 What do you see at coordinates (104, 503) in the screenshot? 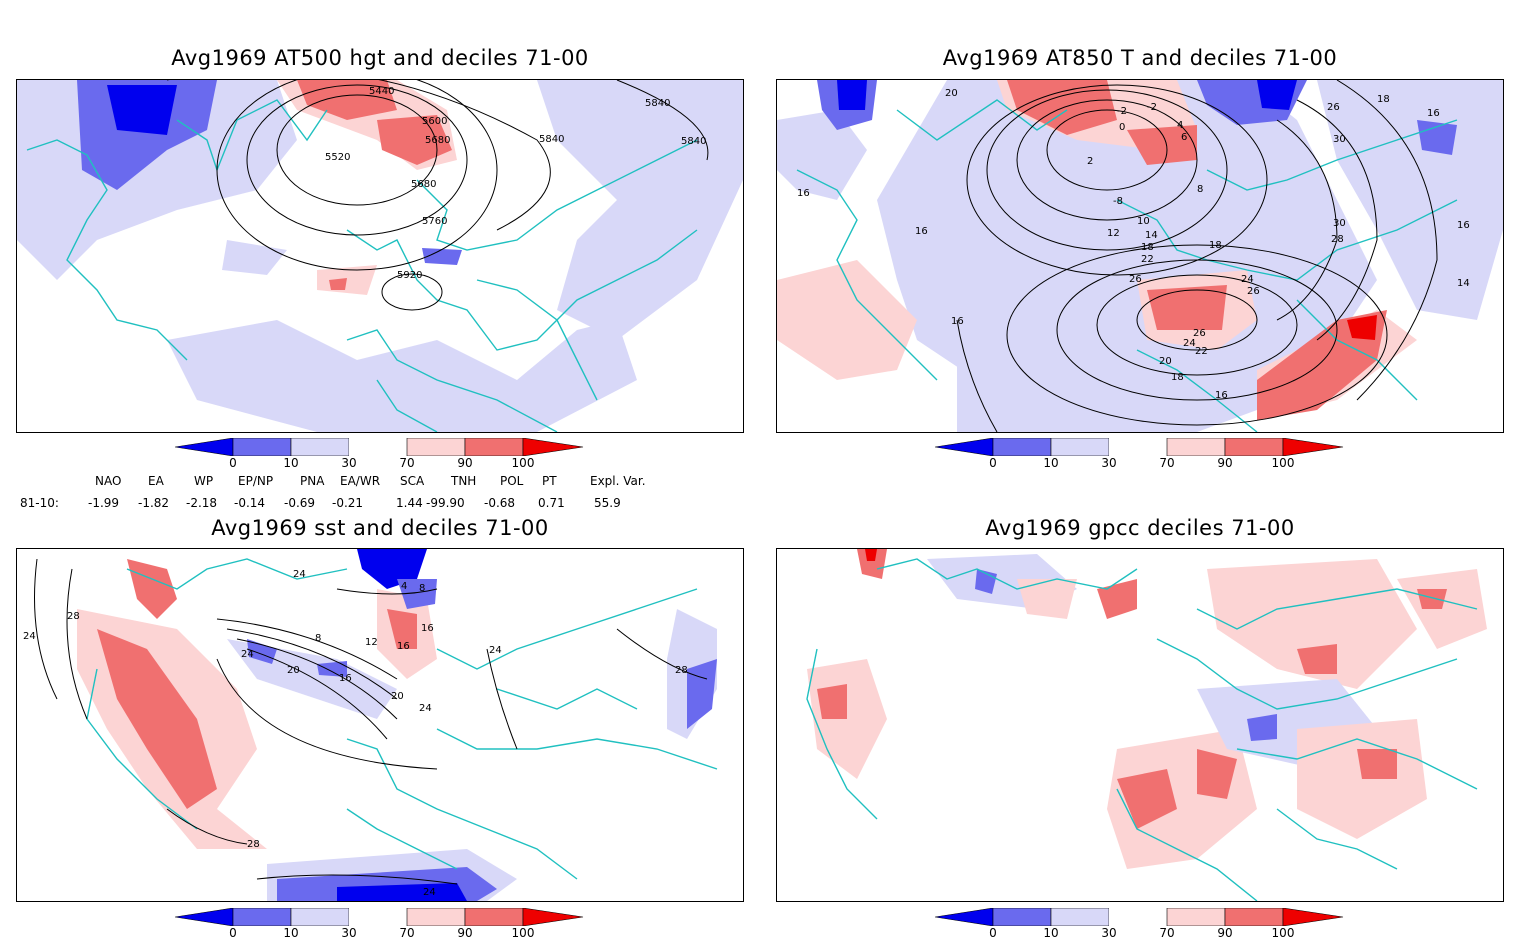
I see `tc-value: -1.99` at bounding box center [104, 503].